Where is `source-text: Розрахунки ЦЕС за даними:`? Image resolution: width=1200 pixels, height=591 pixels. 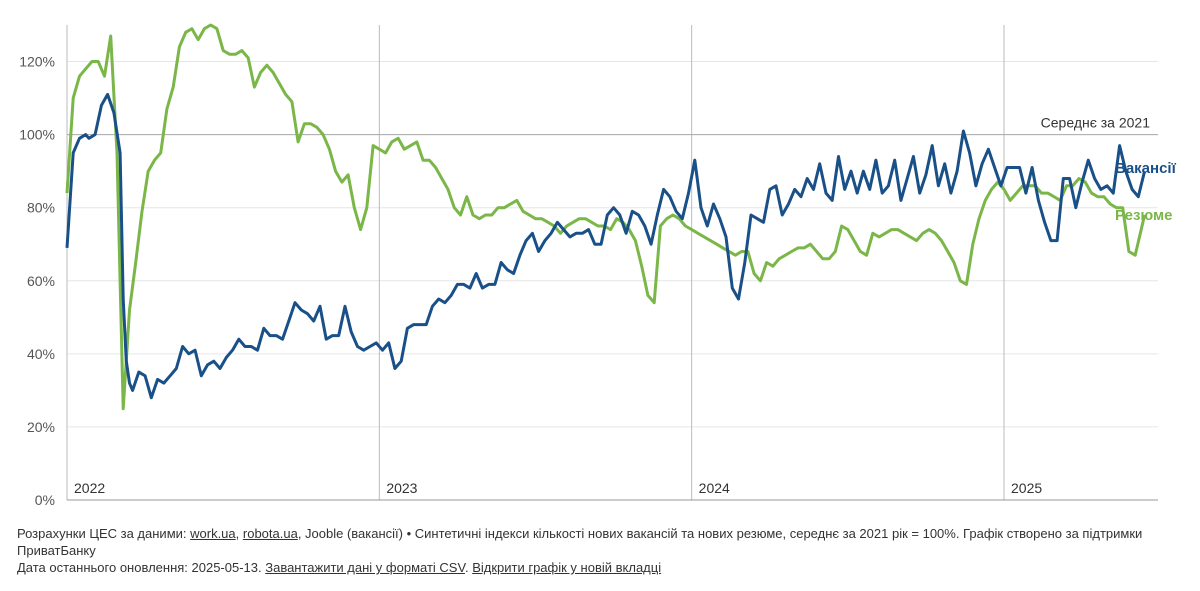 source-text: Розрахунки ЦЕС за даними: is located at coordinates (104, 533).